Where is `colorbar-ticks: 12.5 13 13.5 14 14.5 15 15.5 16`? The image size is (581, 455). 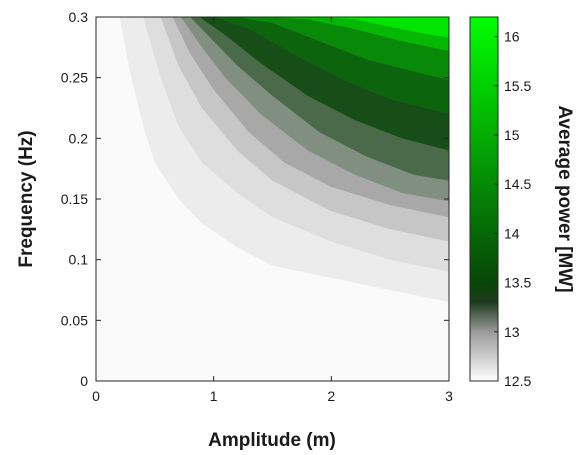
colorbar-ticks: 12.5 13 13.5 14 14.5 15 15.5 16 is located at coordinates (512, 209).